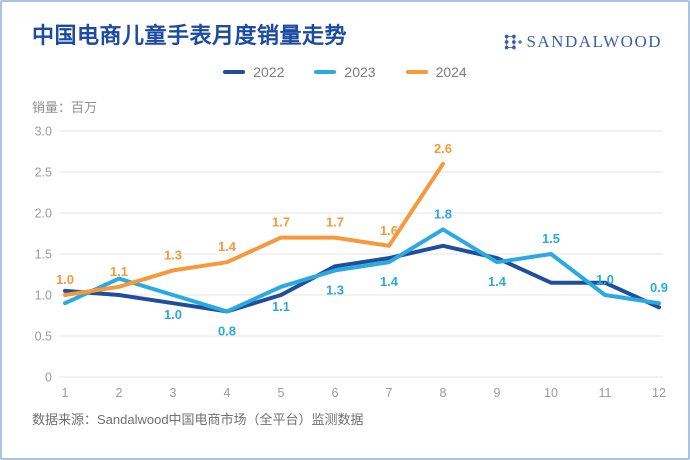 The image size is (690, 460). What do you see at coordinates (43, 173) in the screenshot?
I see `y-tick-label: 2.5` at bounding box center [43, 173].